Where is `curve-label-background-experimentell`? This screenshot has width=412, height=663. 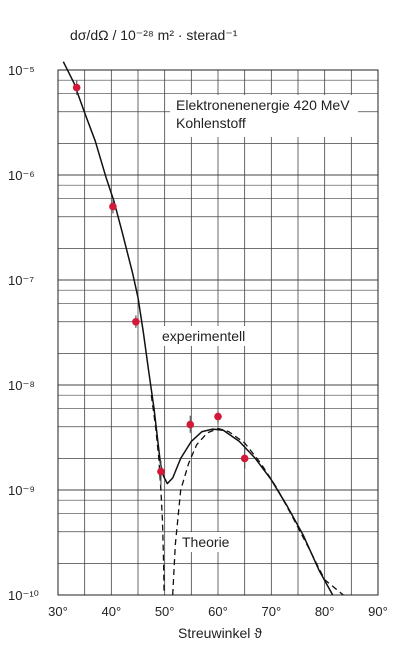
curve-label-background-experimentell is located at coordinates (208, 336).